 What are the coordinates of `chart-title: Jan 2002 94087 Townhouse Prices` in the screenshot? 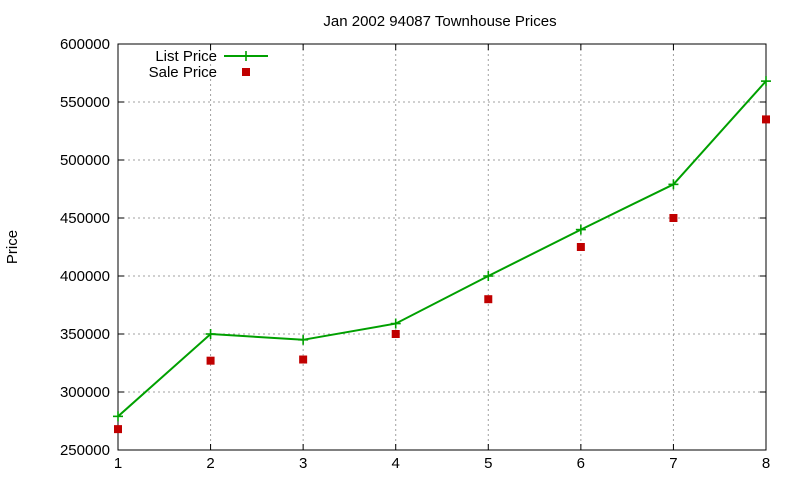 It's located at (439, 21).